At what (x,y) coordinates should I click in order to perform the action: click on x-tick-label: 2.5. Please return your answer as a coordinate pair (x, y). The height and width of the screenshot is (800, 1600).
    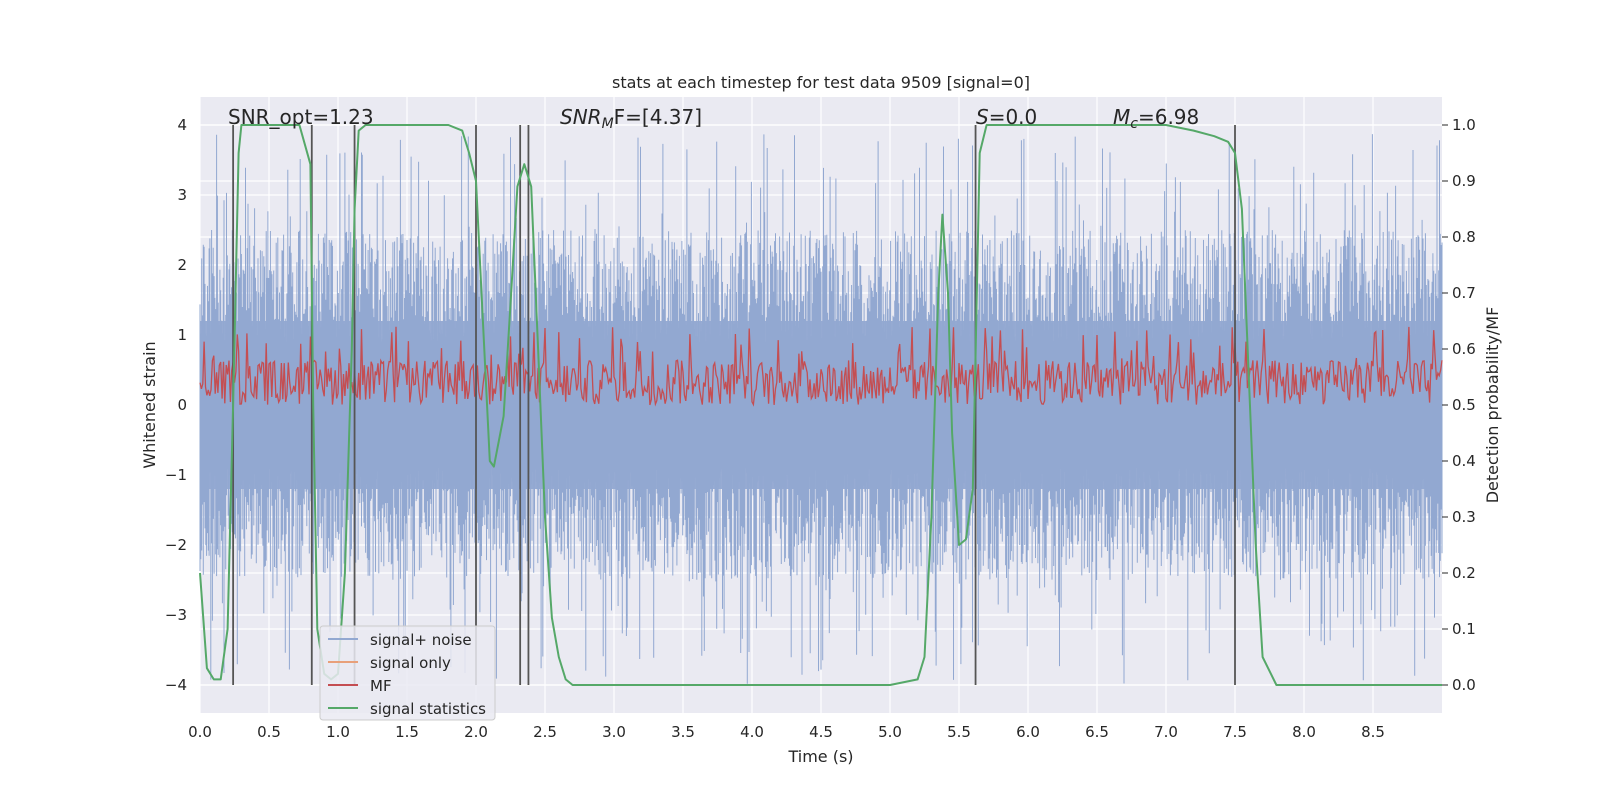
    Looking at the image, I should click on (545, 732).